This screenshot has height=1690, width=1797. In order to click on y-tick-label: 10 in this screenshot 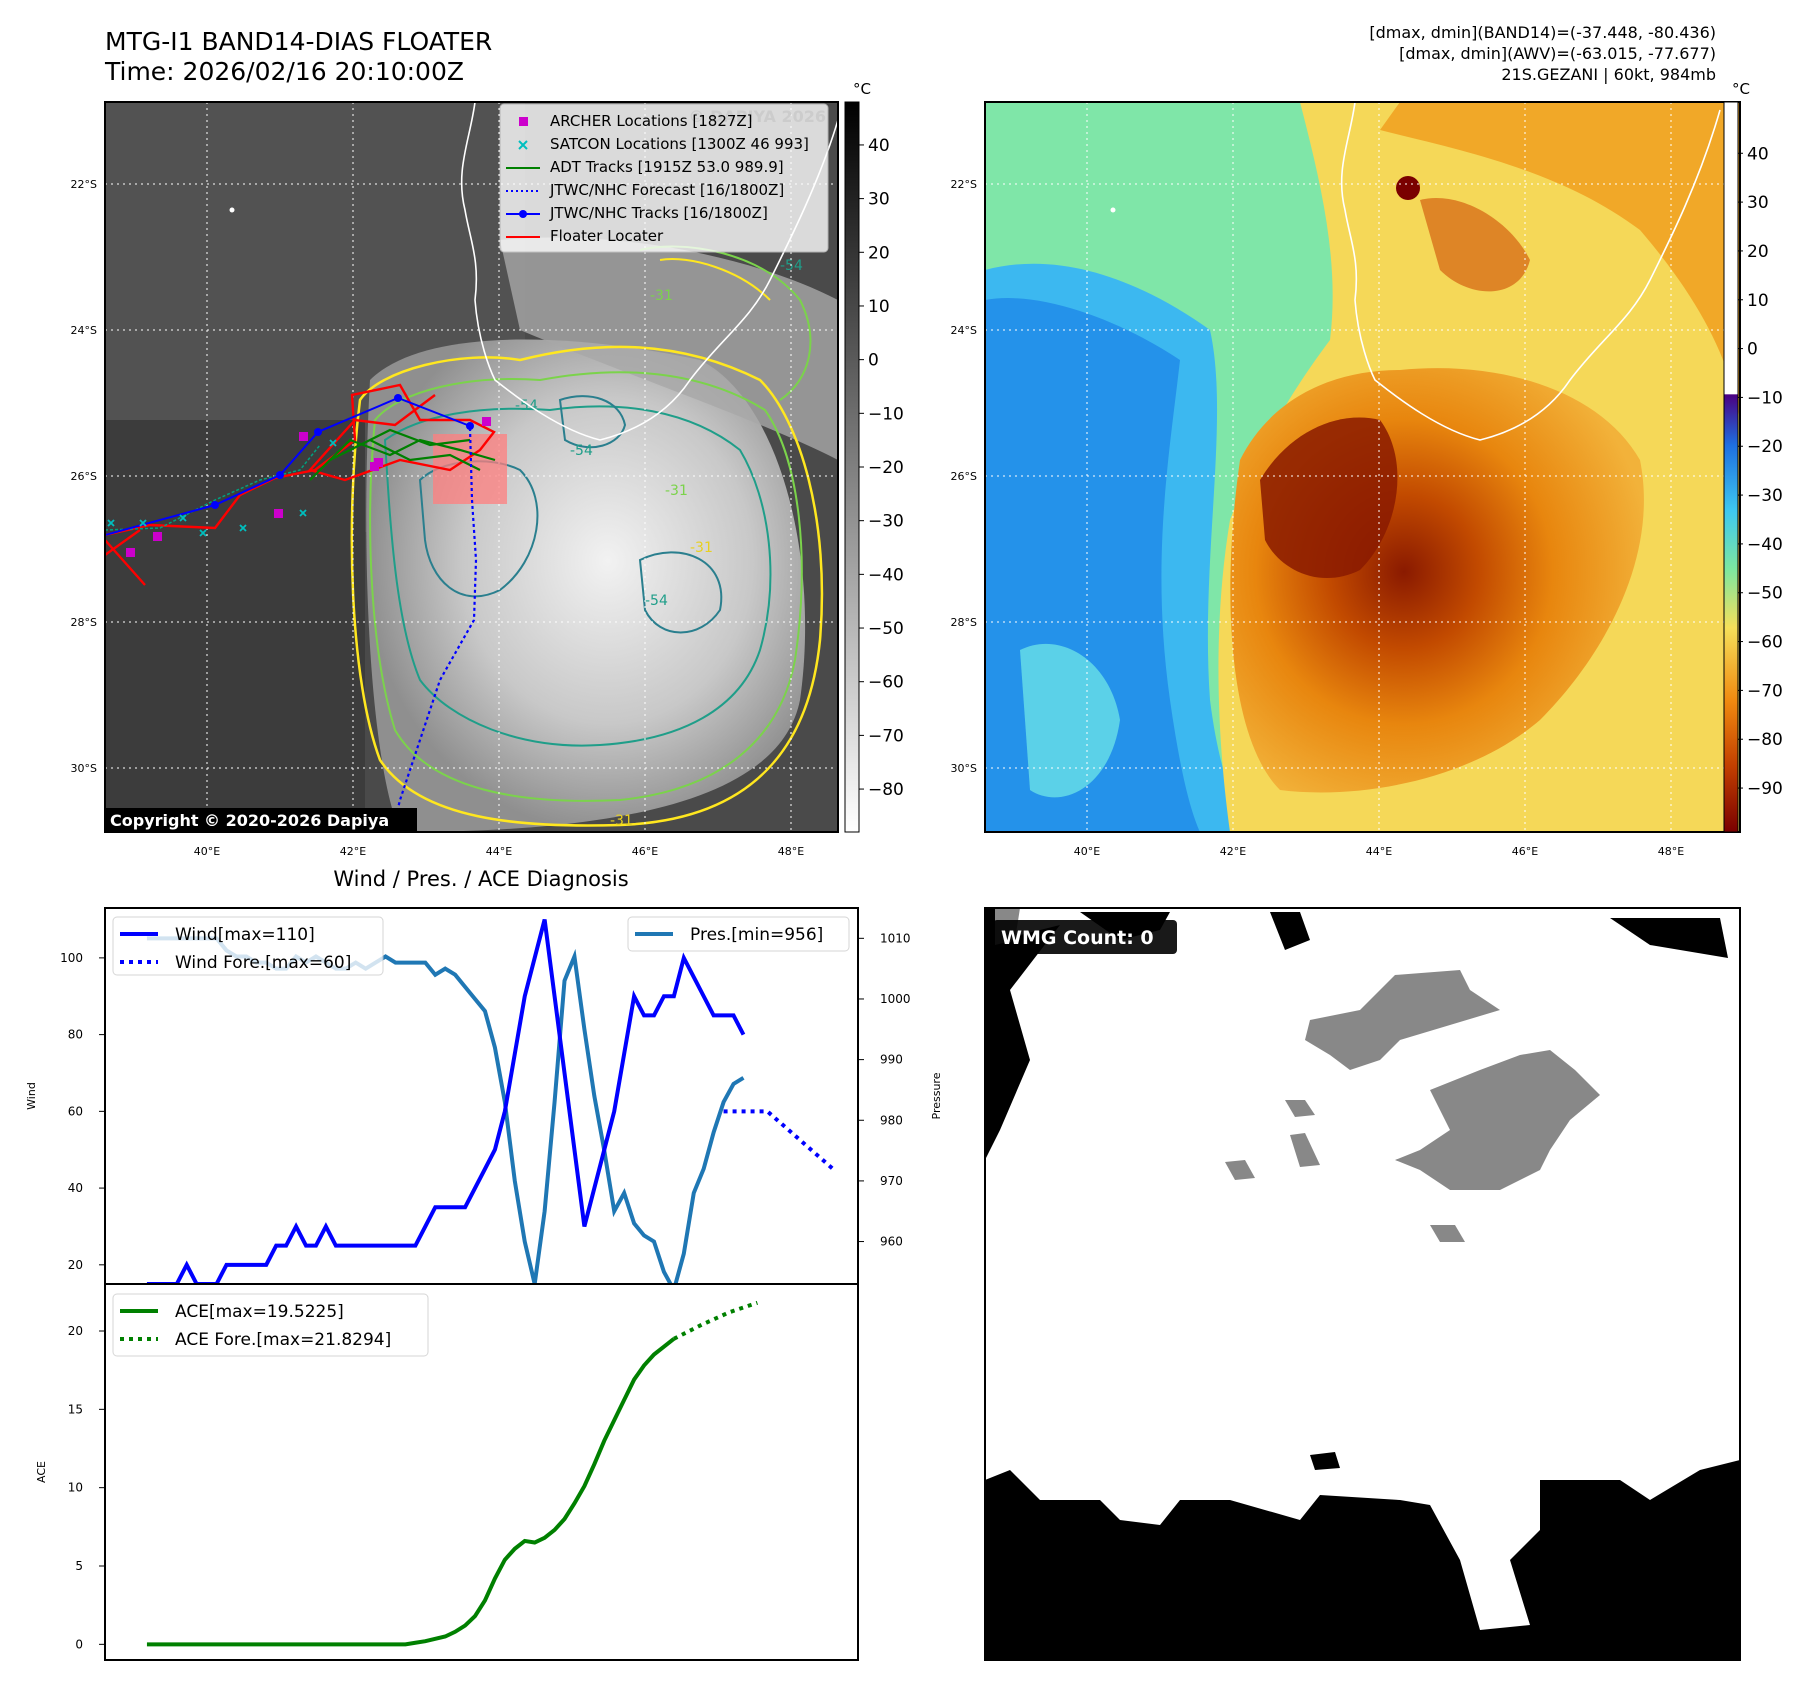, I will do `click(75, 1488)`.